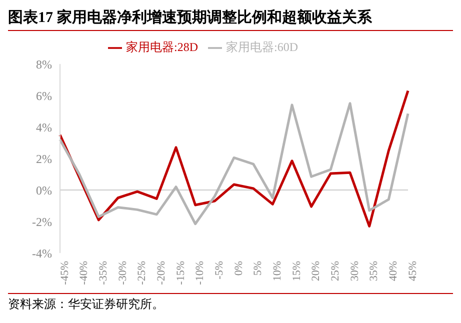 The width and height of the screenshot is (461, 323). What do you see at coordinates (44, 190) in the screenshot?
I see `y-tick-label: 0%` at bounding box center [44, 190].